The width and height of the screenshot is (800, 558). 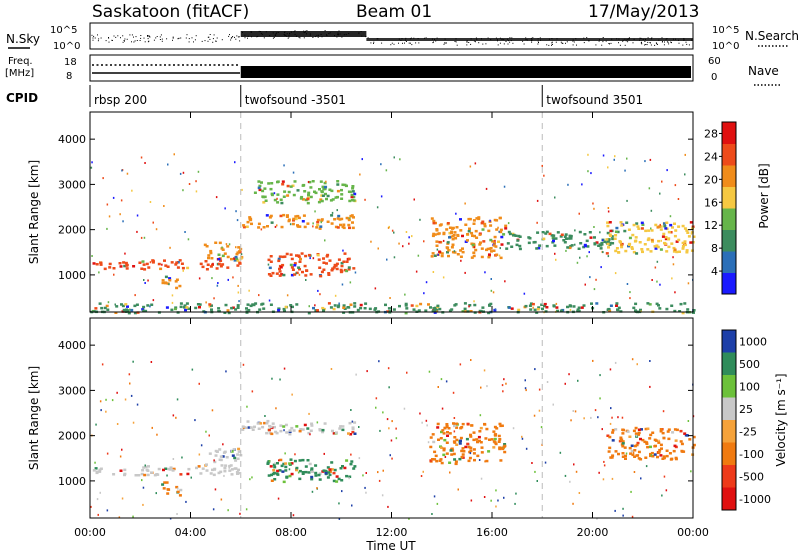 What do you see at coordinates (72, 139) in the screenshot?
I see `y-tick-label: 4000` at bounding box center [72, 139].